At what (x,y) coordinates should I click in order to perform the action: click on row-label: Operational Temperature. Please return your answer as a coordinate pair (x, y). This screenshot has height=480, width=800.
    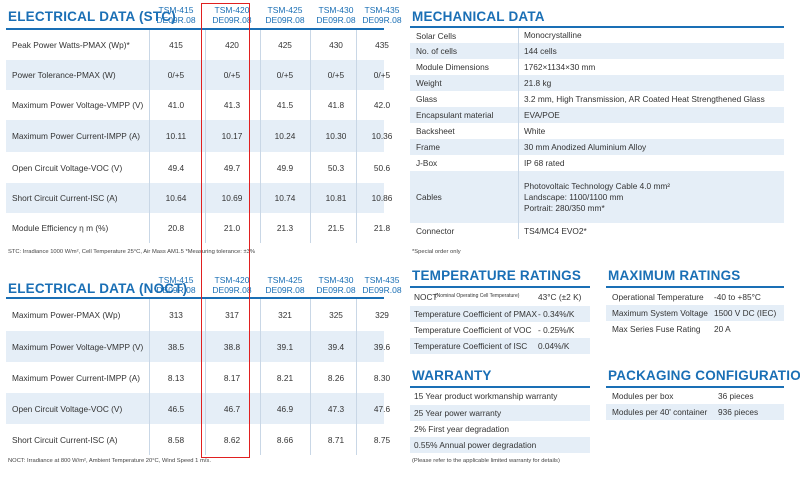
    Looking at the image, I should click on (658, 297).